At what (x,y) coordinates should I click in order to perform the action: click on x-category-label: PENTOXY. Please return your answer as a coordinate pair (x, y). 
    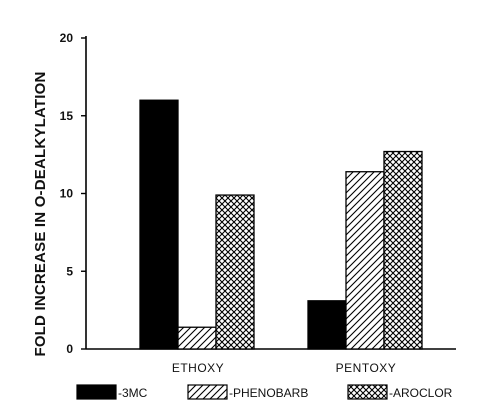
    Looking at the image, I should click on (366, 368).